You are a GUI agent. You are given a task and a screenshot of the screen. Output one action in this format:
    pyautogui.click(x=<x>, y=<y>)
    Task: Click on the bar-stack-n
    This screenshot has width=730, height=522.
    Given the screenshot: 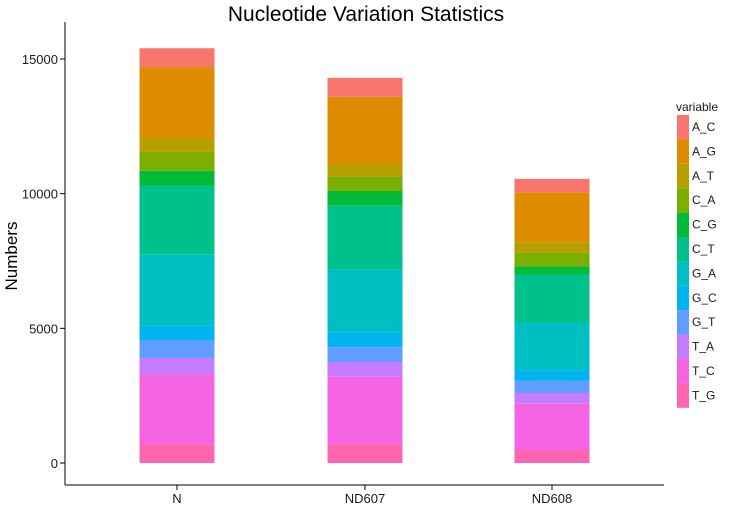 What is the action you would take?
    pyautogui.click(x=177, y=255)
    